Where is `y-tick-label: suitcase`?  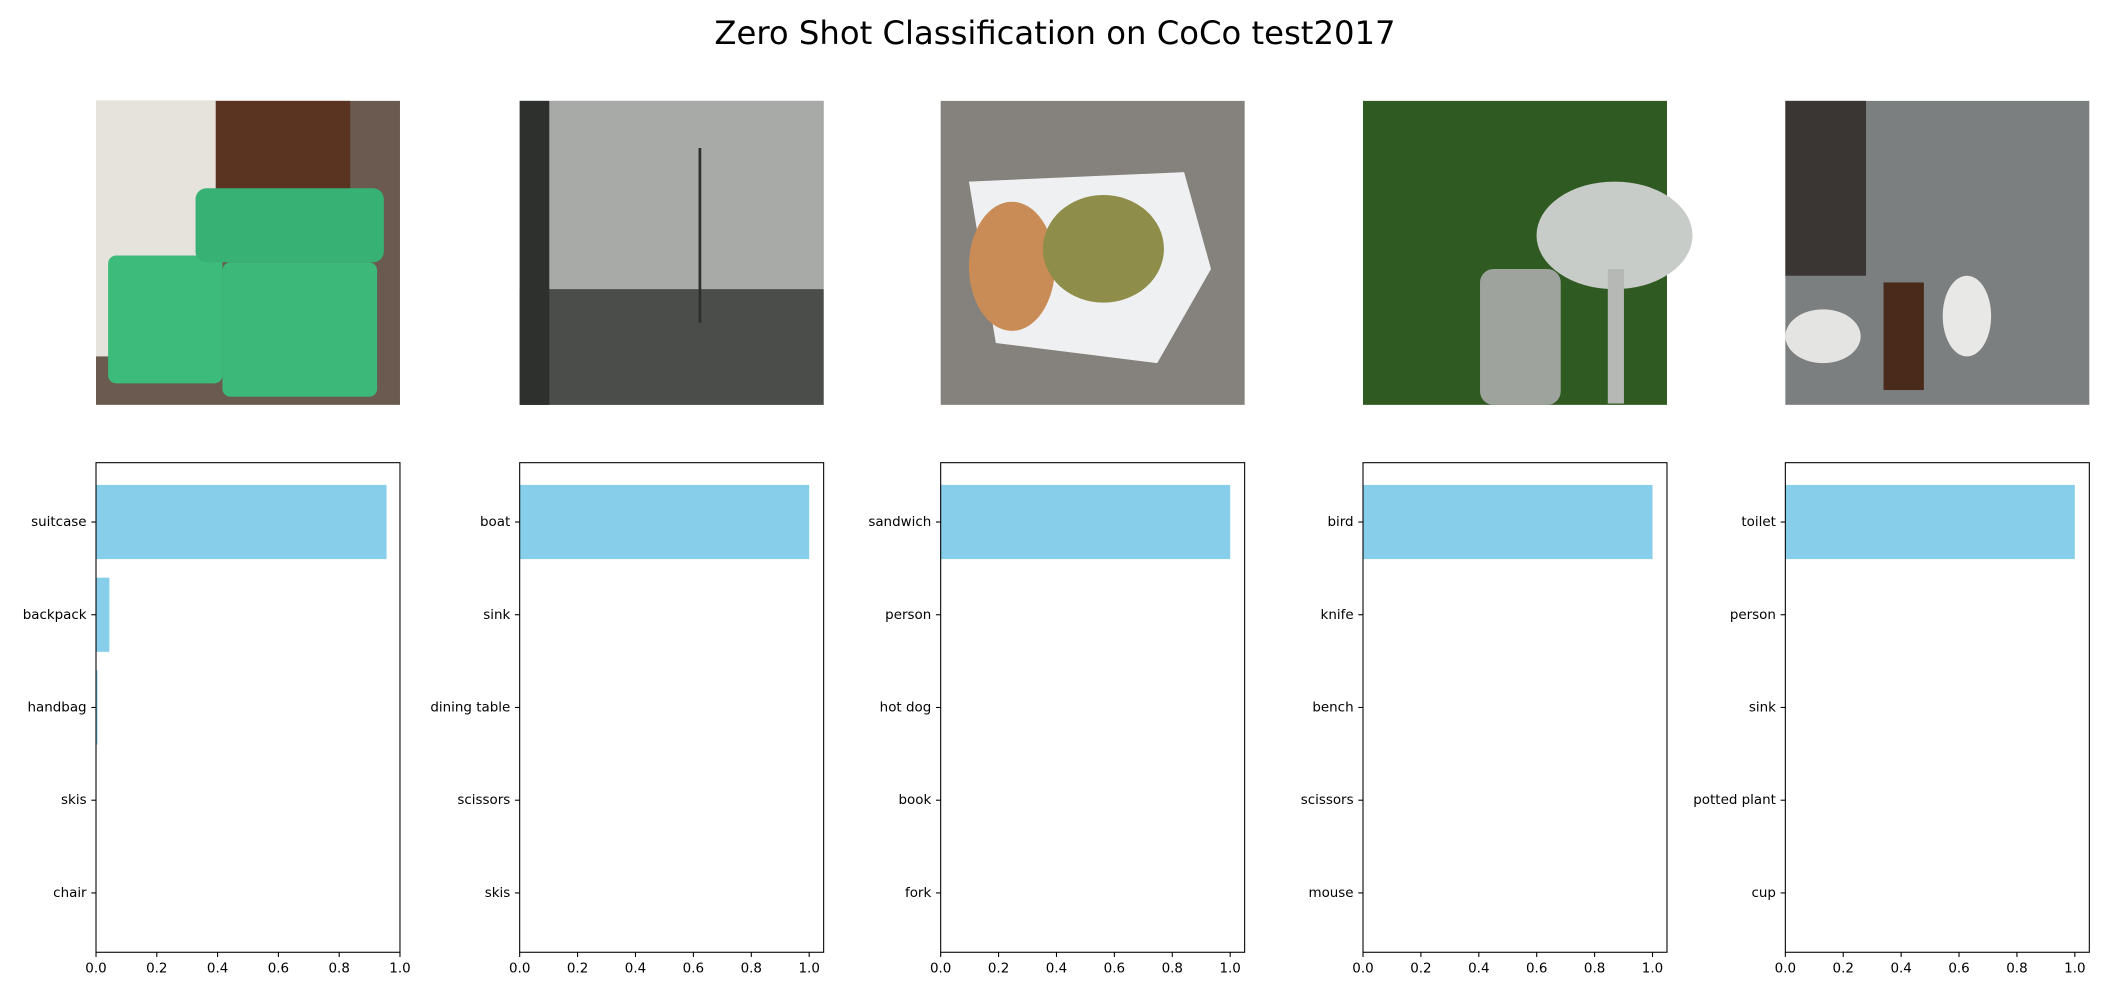
y-tick-label: suitcase is located at coordinates (58, 522).